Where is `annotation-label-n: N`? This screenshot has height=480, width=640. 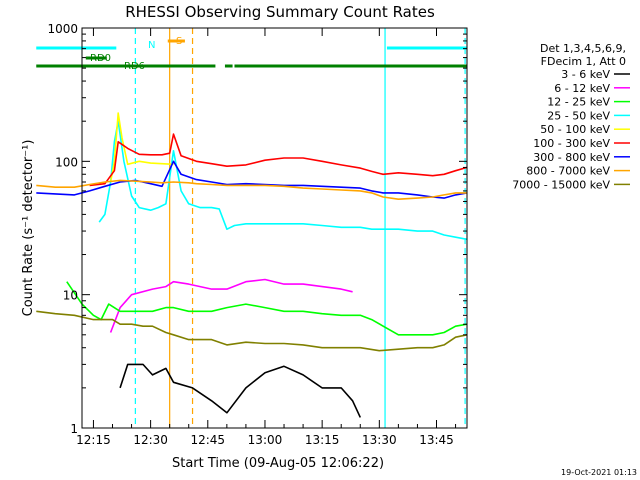 annotation-label-n: N is located at coordinates (151, 45).